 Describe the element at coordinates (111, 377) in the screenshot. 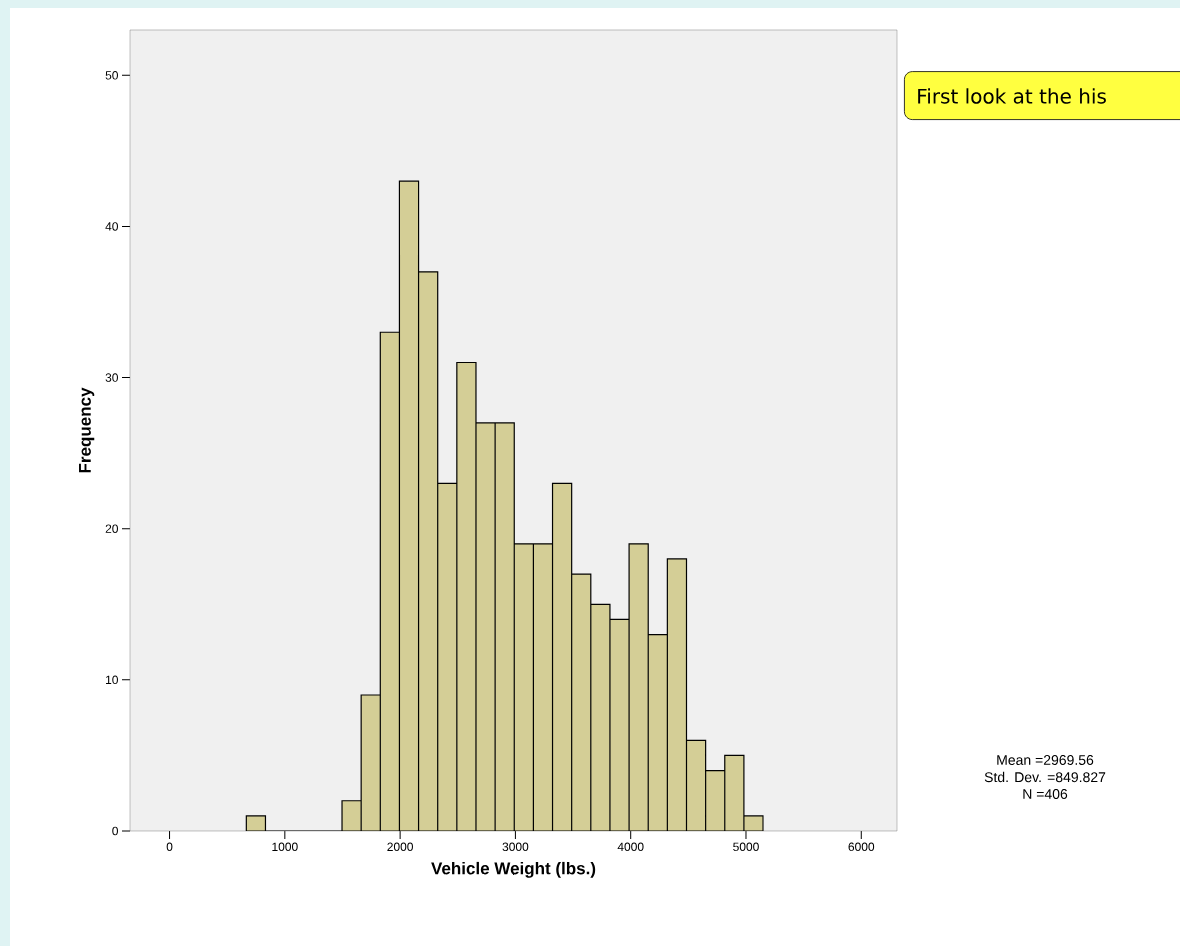

I see `y-tick-label: 30` at that location.